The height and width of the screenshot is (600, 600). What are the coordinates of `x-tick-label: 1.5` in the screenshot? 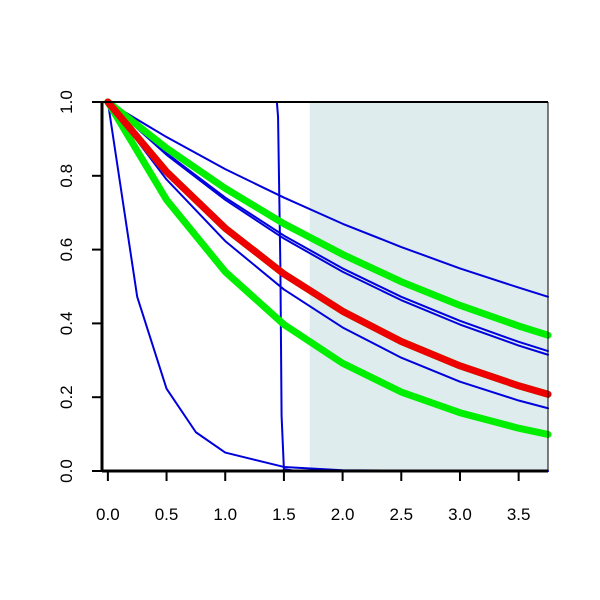 It's located at (284, 514).